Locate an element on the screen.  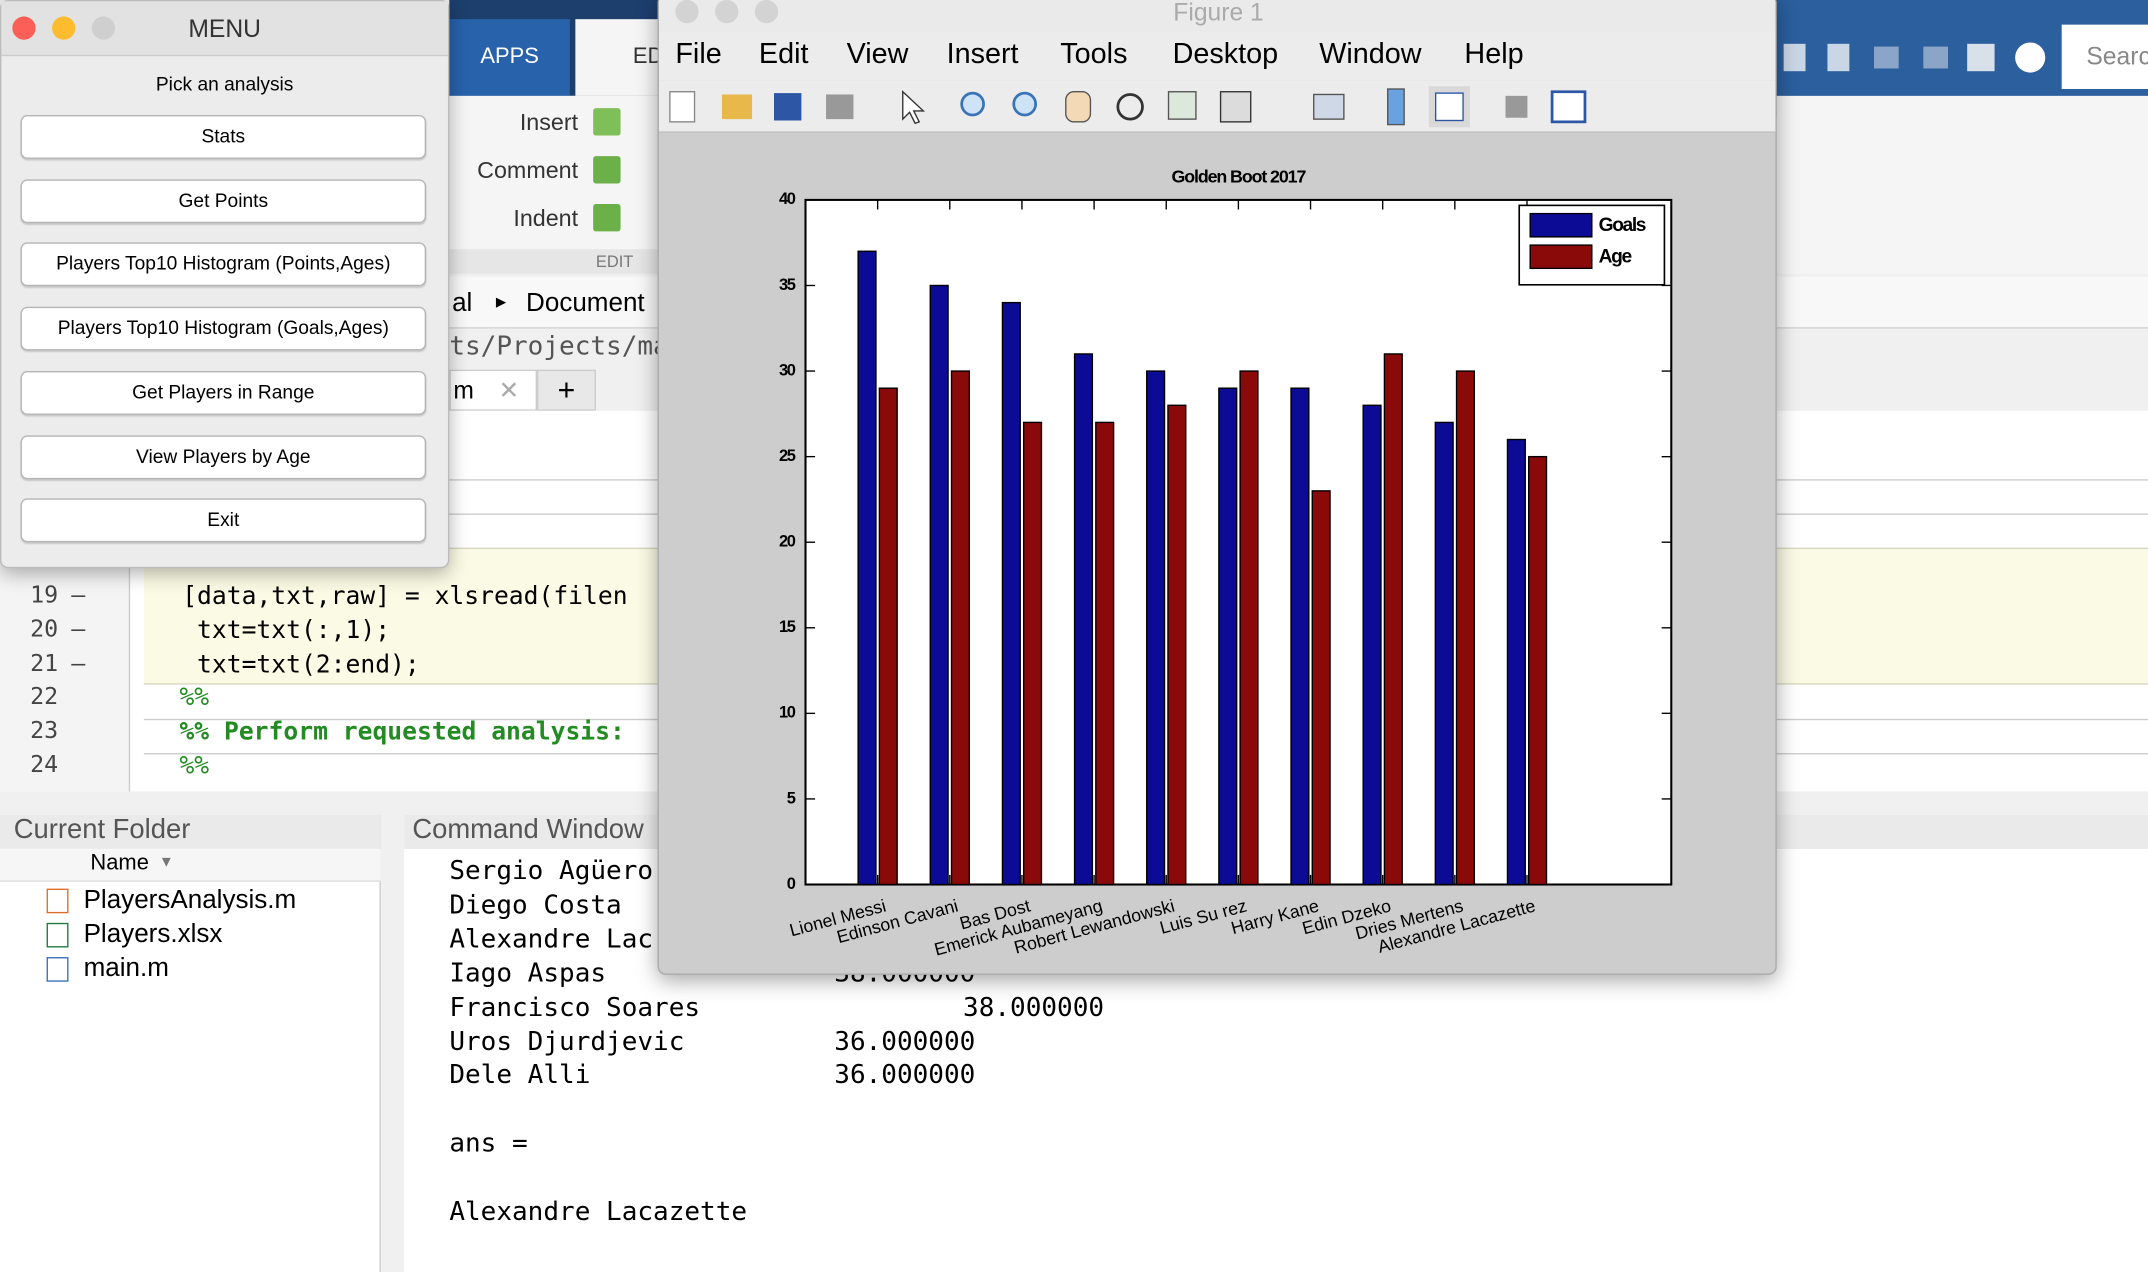
window-title: MENU is located at coordinates (224, 29).